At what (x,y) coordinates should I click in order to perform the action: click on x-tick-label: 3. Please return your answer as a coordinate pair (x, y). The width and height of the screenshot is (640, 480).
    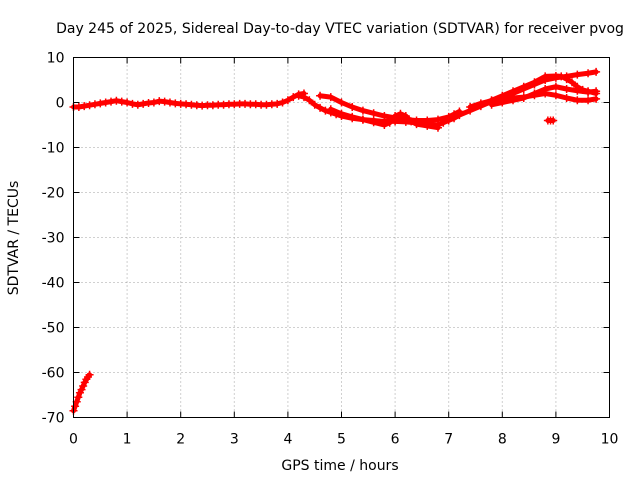
    Looking at the image, I should click on (234, 440).